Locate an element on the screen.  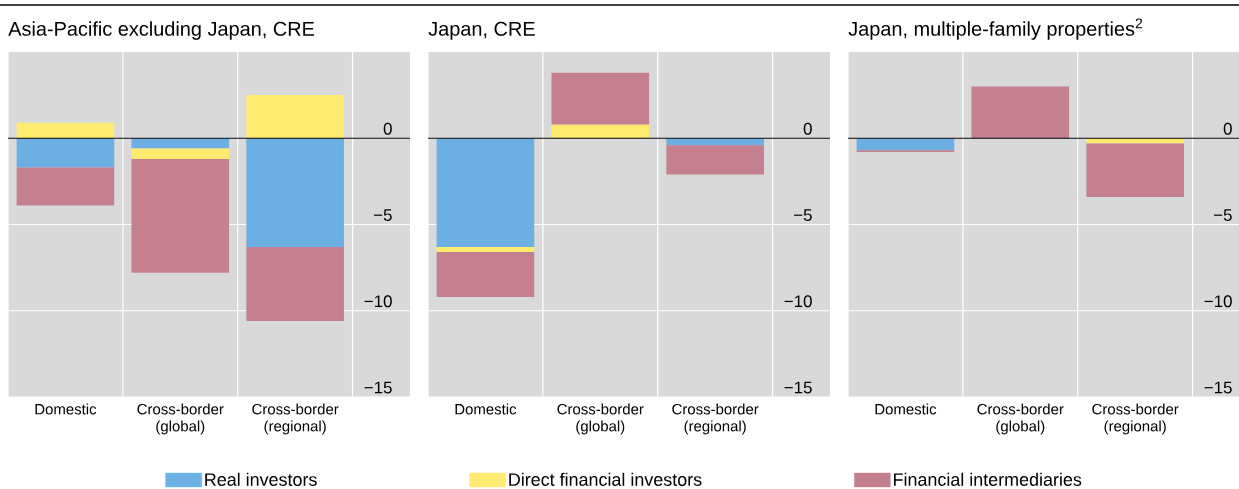
legend-label: Financial intermediaries is located at coordinates (988, 479).